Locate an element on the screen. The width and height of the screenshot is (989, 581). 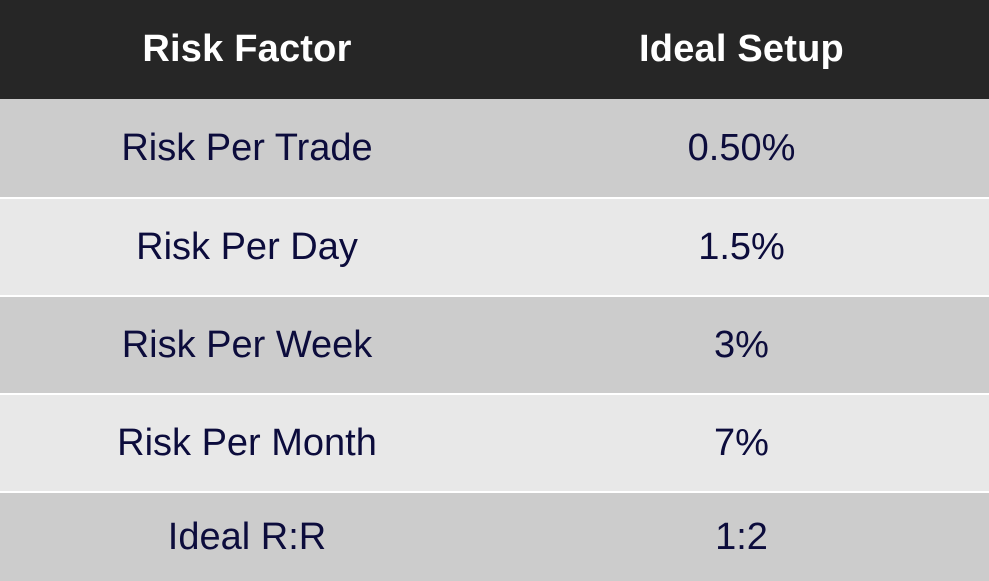
risk-factor-cell: Ideal R:R is located at coordinates (247, 536).